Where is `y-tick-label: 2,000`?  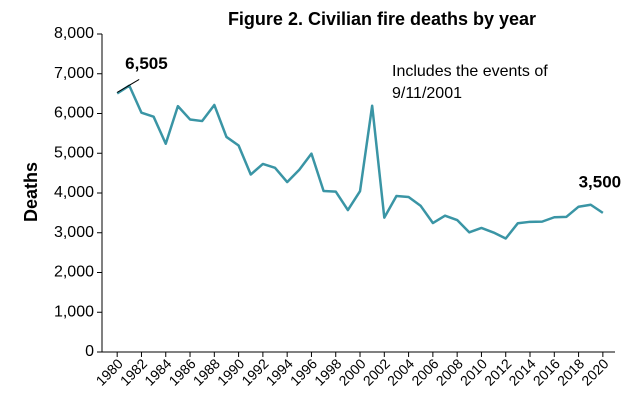 y-tick-label: 2,000 is located at coordinates (74, 272).